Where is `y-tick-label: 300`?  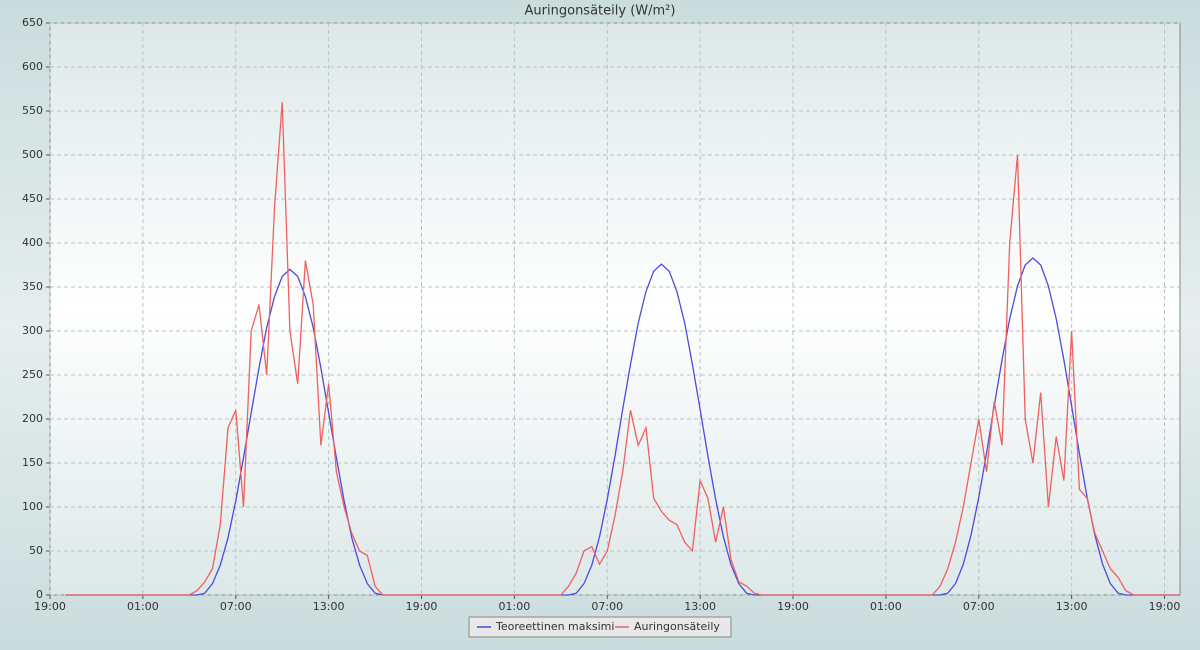 y-tick-label: 300 is located at coordinates (32, 330).